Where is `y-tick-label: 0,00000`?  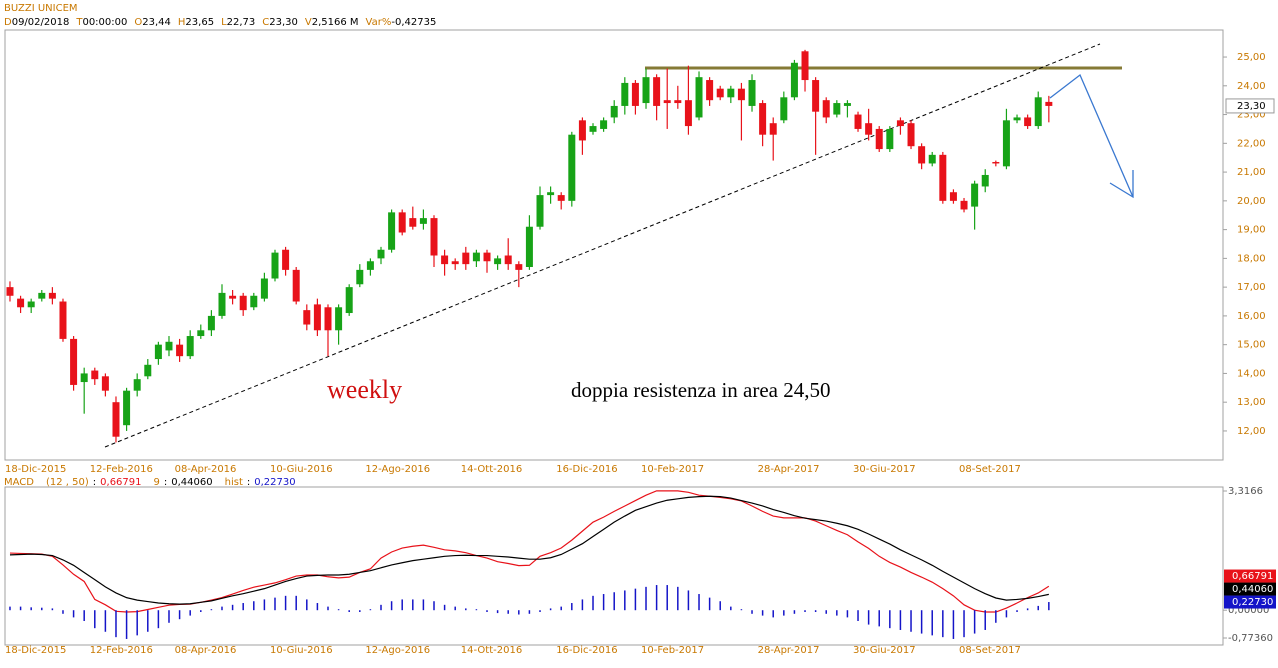 y-tick-label: 0,00000 is located at coordinates (1248, 610).